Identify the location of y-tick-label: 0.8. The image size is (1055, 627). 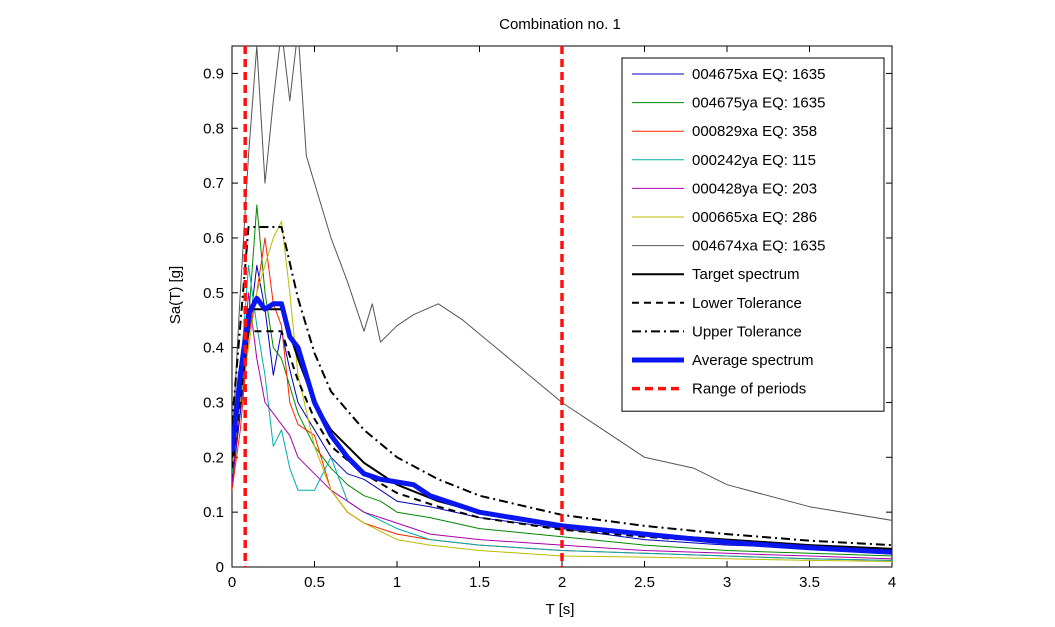
(213, 128).